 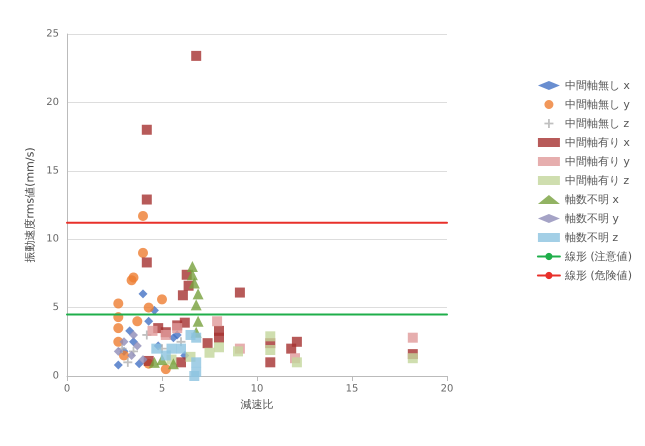 What do you see at coordinates (257, 389) in the screenshot?
I see `x-tick-label: 10` at bounding box center [257, 389].